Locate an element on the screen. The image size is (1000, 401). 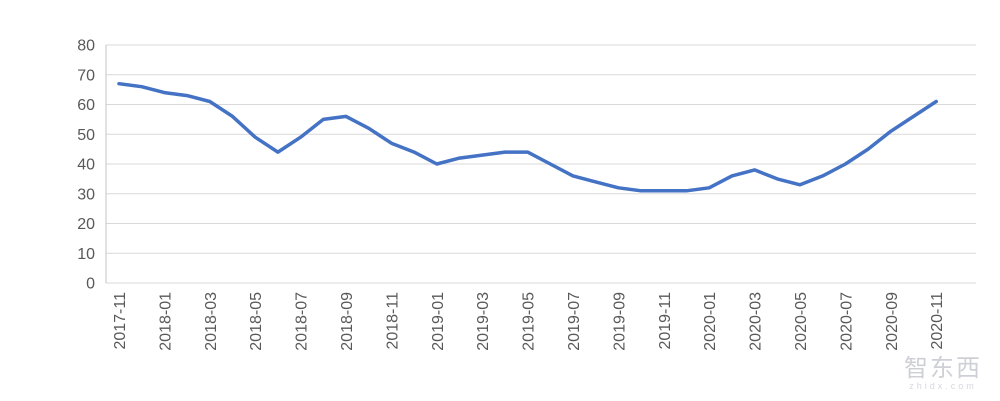
y-axis-tick-label: 60 is located at coordinates (86, 105).